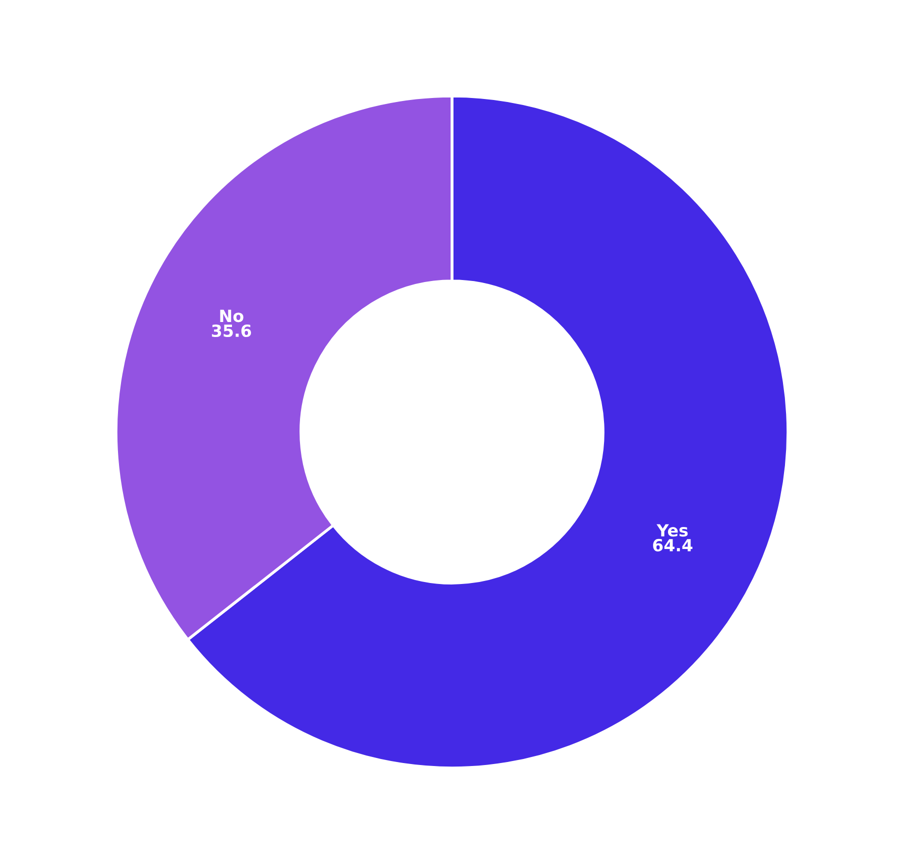 Image resolution: width=912 pixels, height=856 pixels. I want to click on data-label: 35.6, so click(232, 331).